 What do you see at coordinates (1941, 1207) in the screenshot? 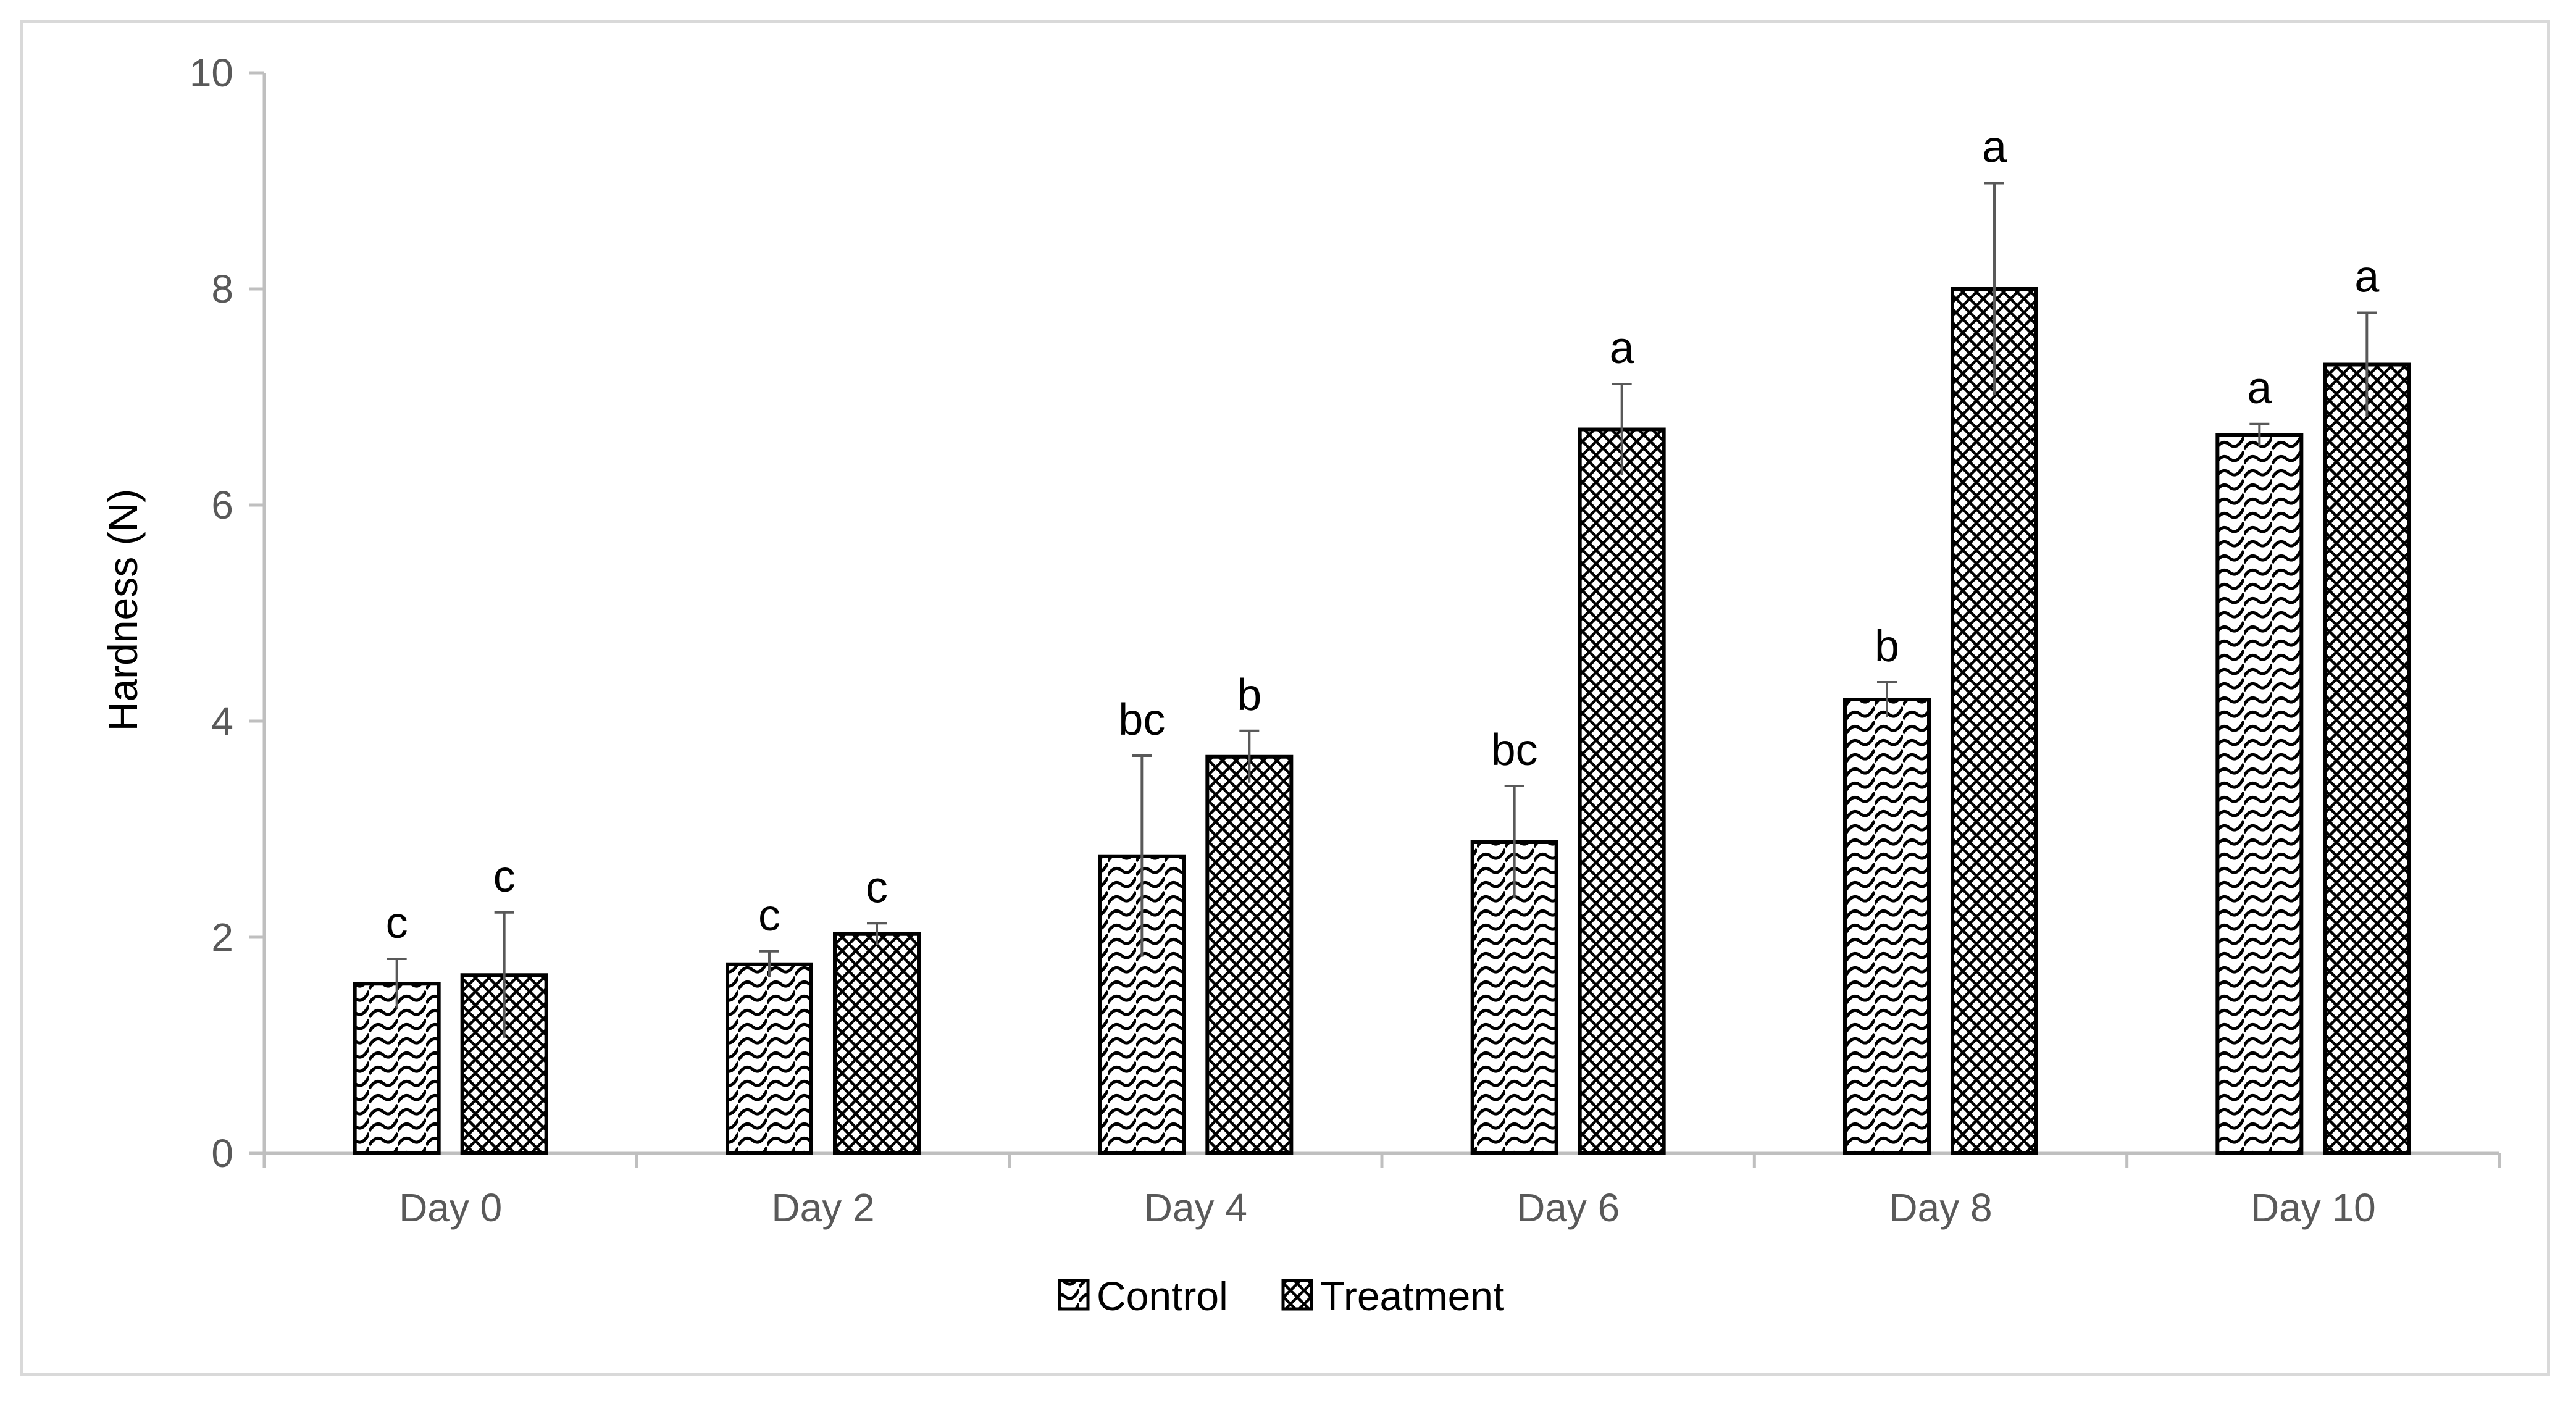
I see `x-tick-label: Day 8` at bounding box center [1941, 1207].